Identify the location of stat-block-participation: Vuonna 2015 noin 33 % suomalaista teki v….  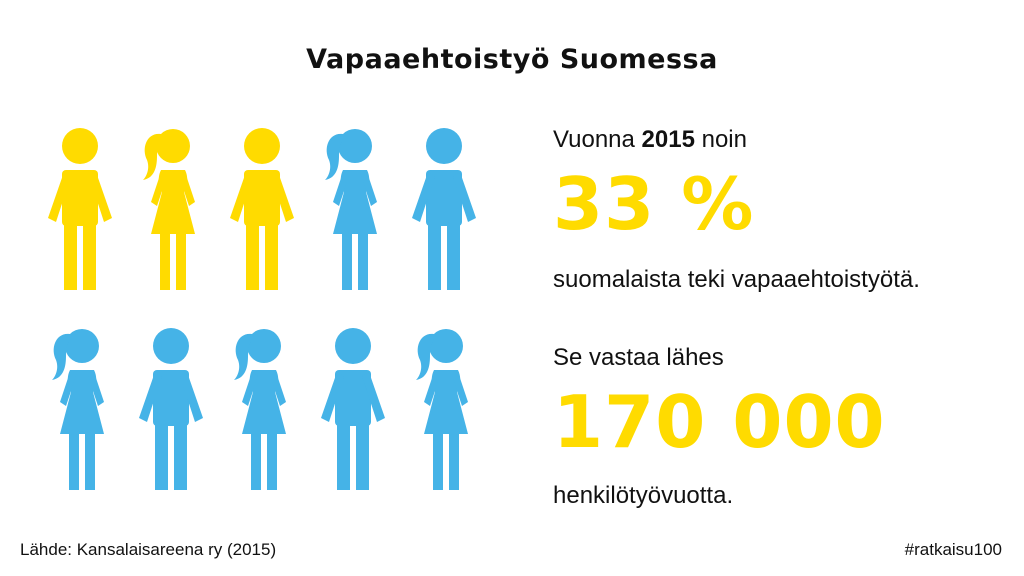
(736, 210).